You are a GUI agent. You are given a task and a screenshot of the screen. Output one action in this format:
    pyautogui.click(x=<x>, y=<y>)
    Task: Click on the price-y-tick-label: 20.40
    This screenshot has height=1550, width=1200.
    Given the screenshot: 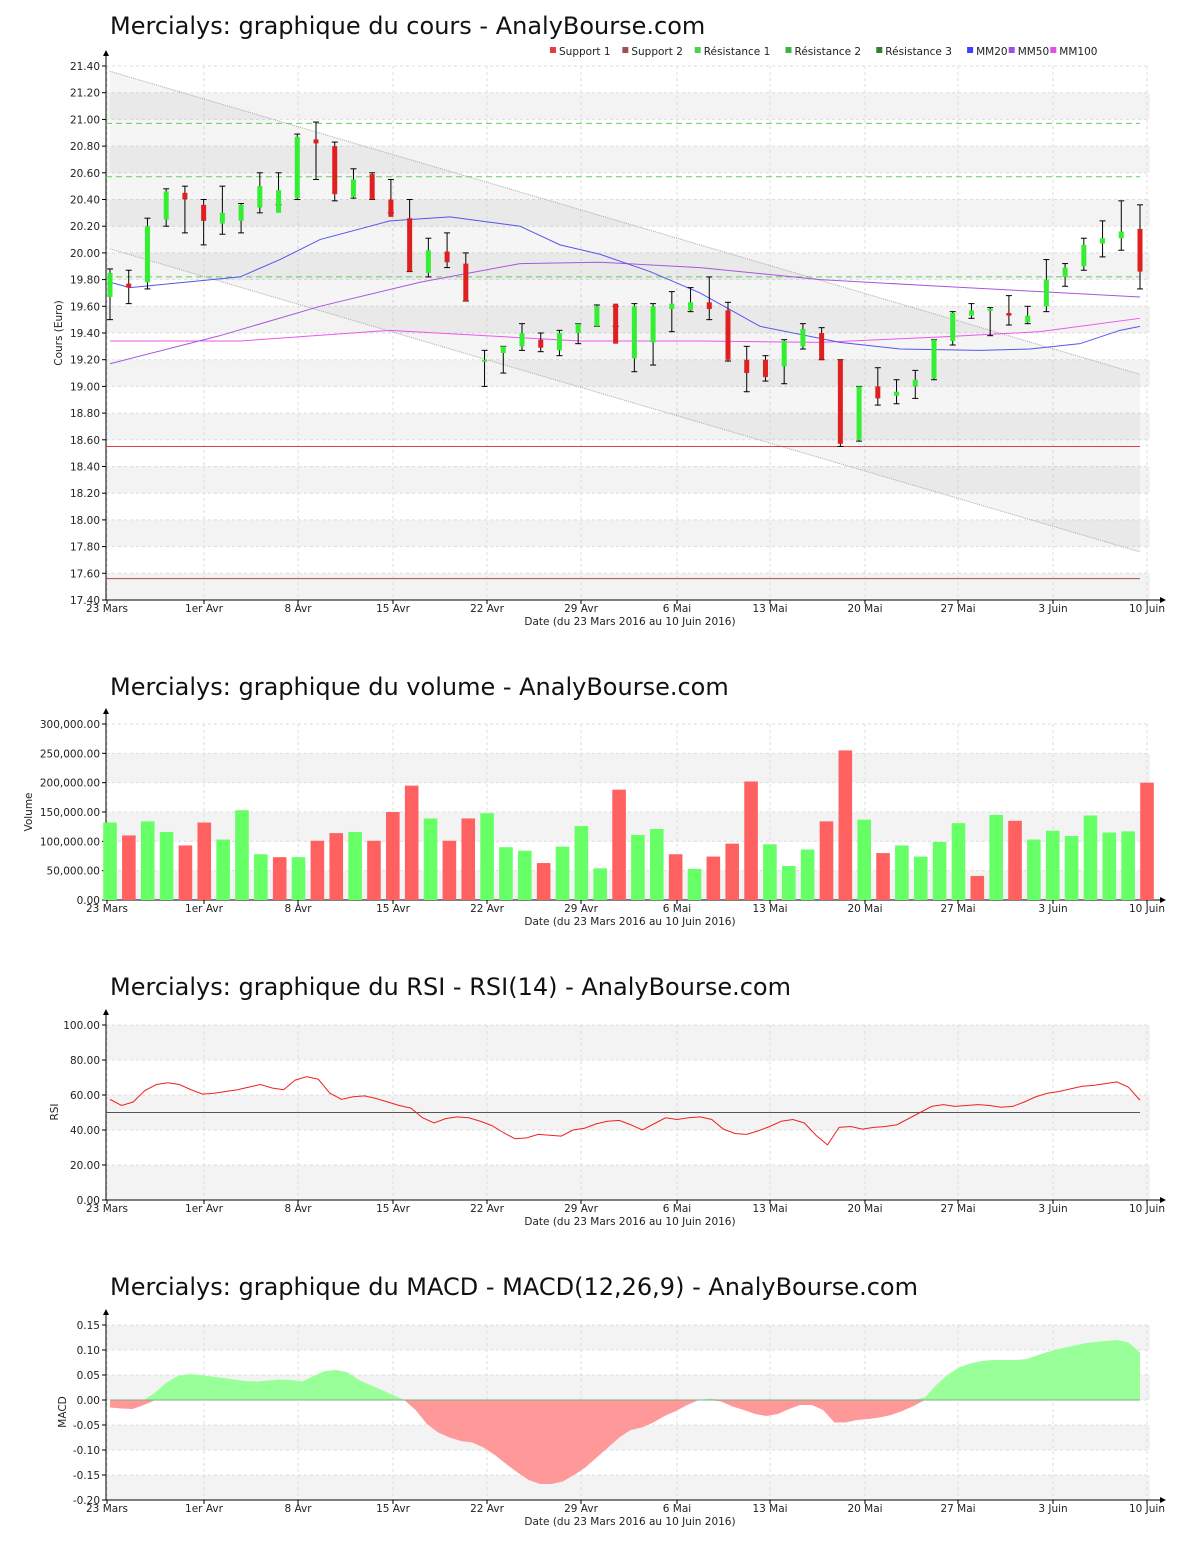 What is the action you would take?
    pyautogui.click(x=85, y=201)
    